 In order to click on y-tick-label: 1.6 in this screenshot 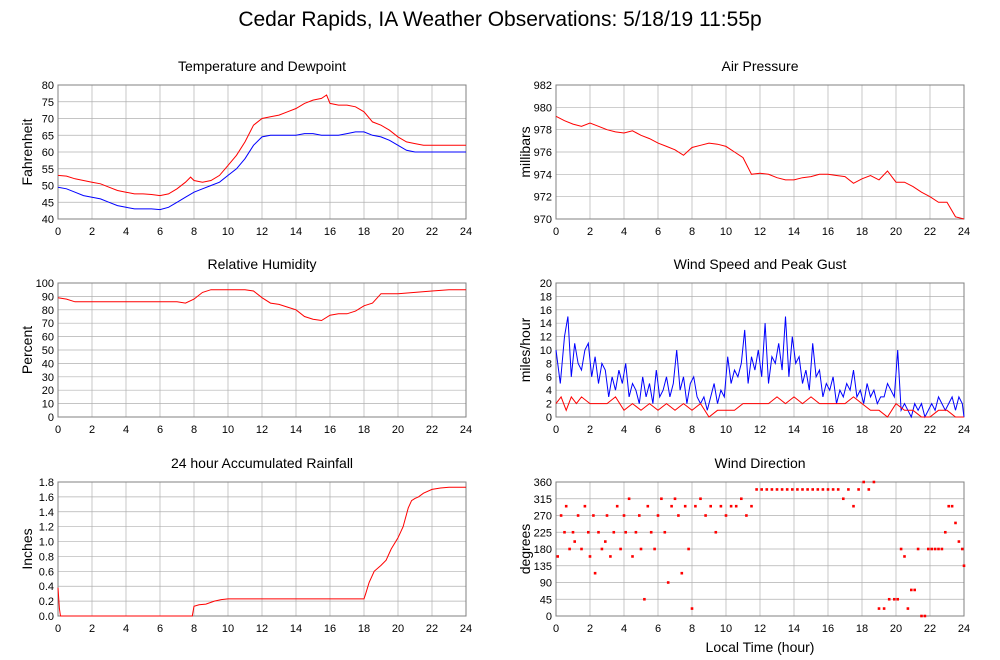, I will do `click(46, 498)`.